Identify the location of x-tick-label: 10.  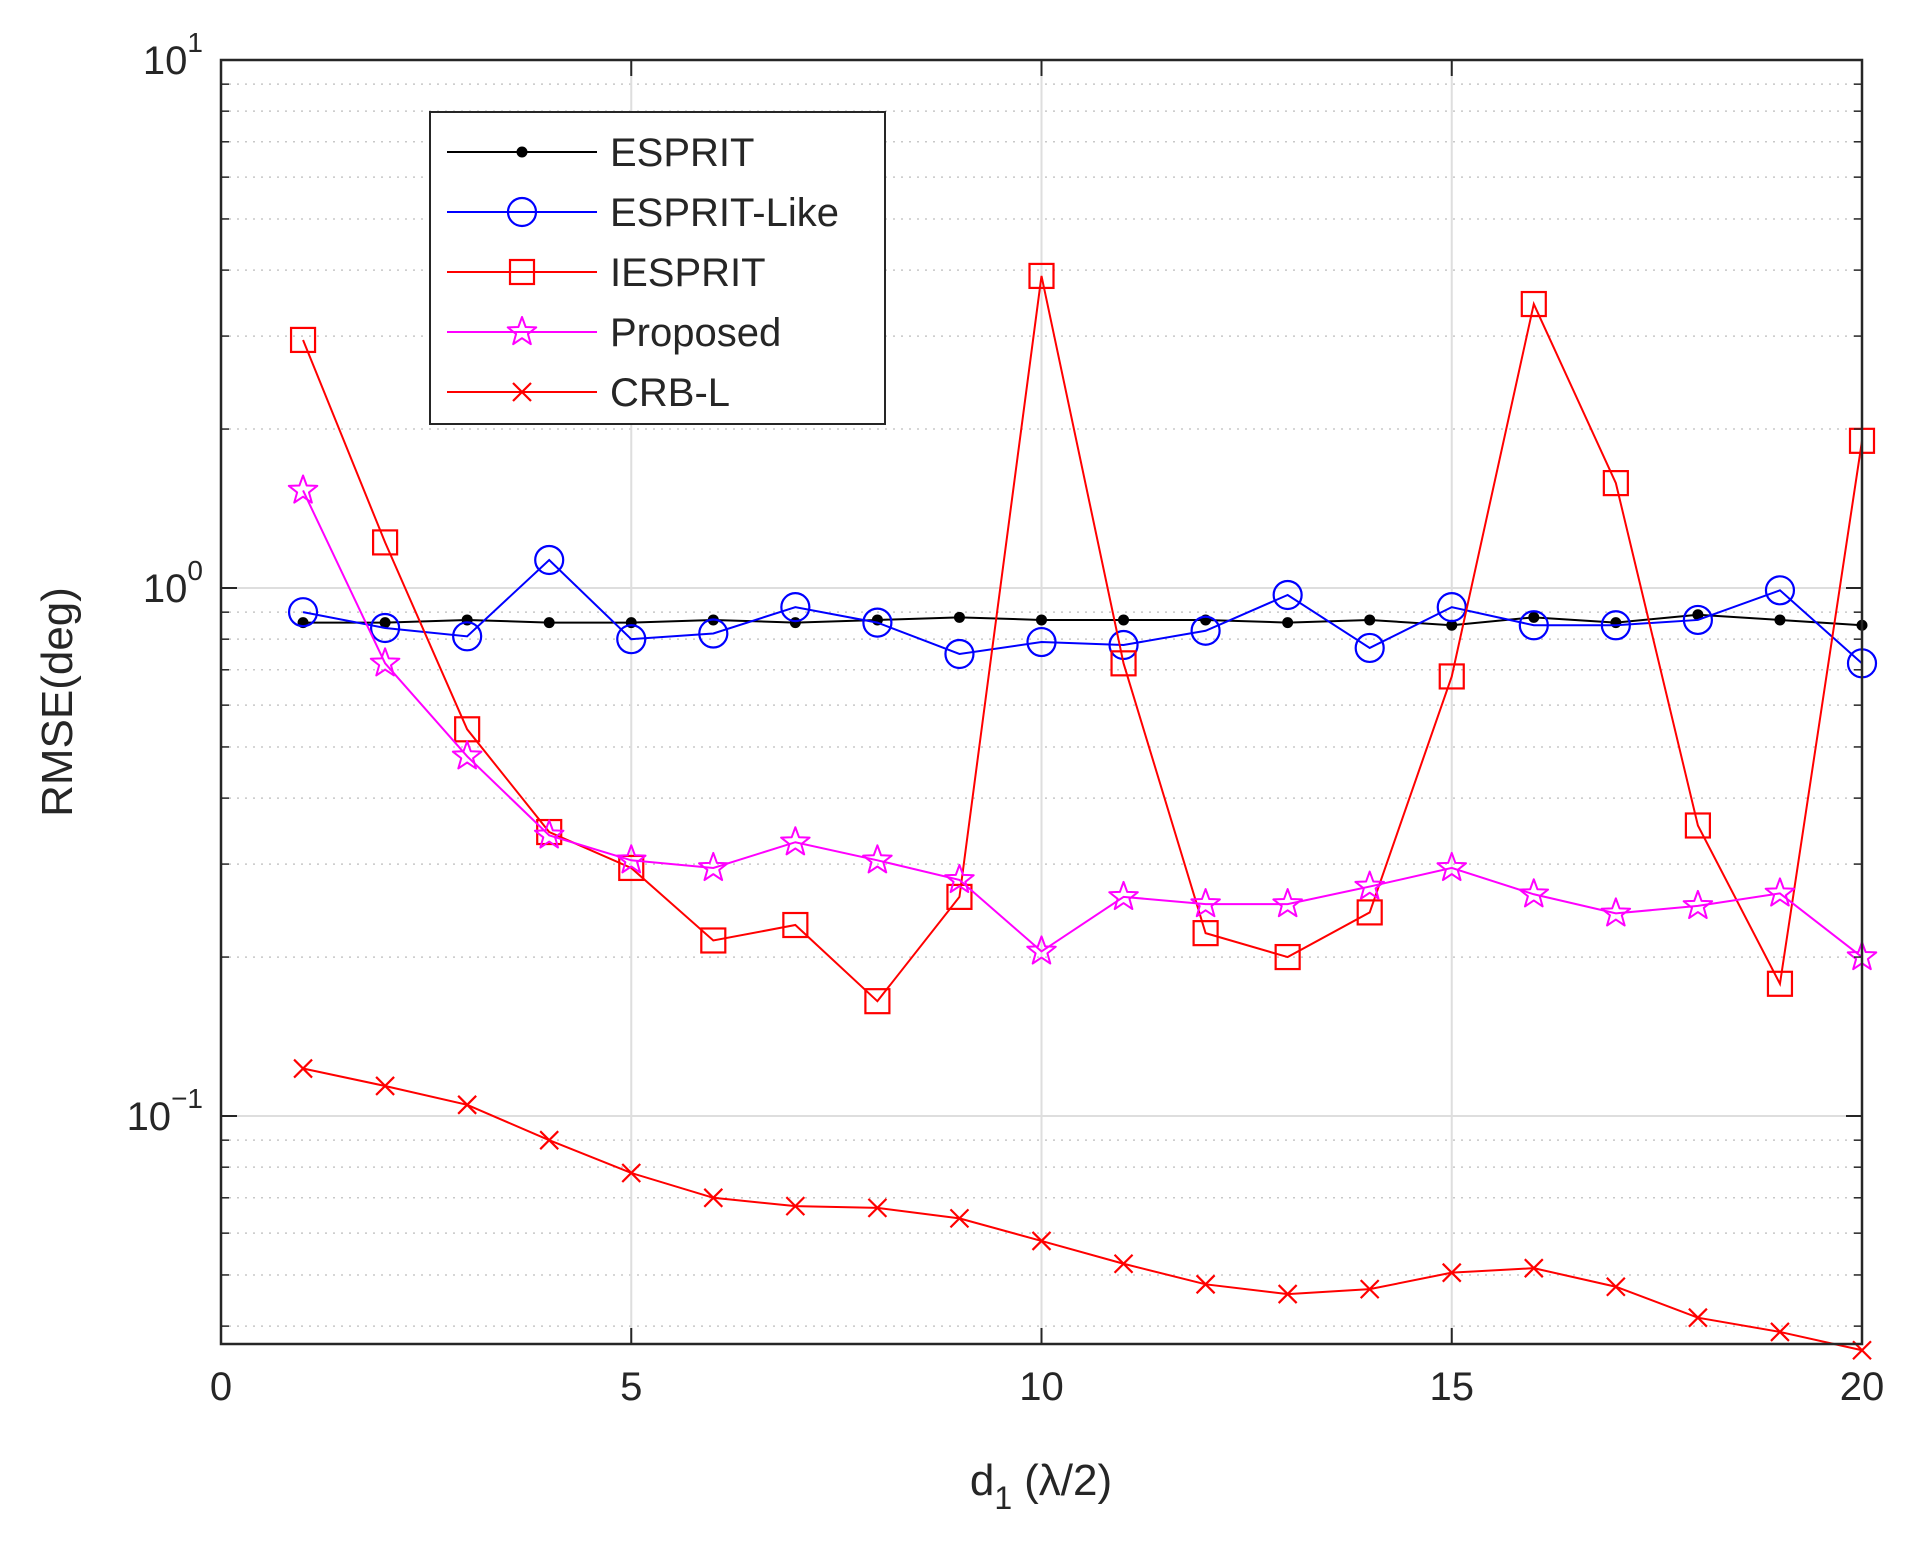
(1041, 1387).